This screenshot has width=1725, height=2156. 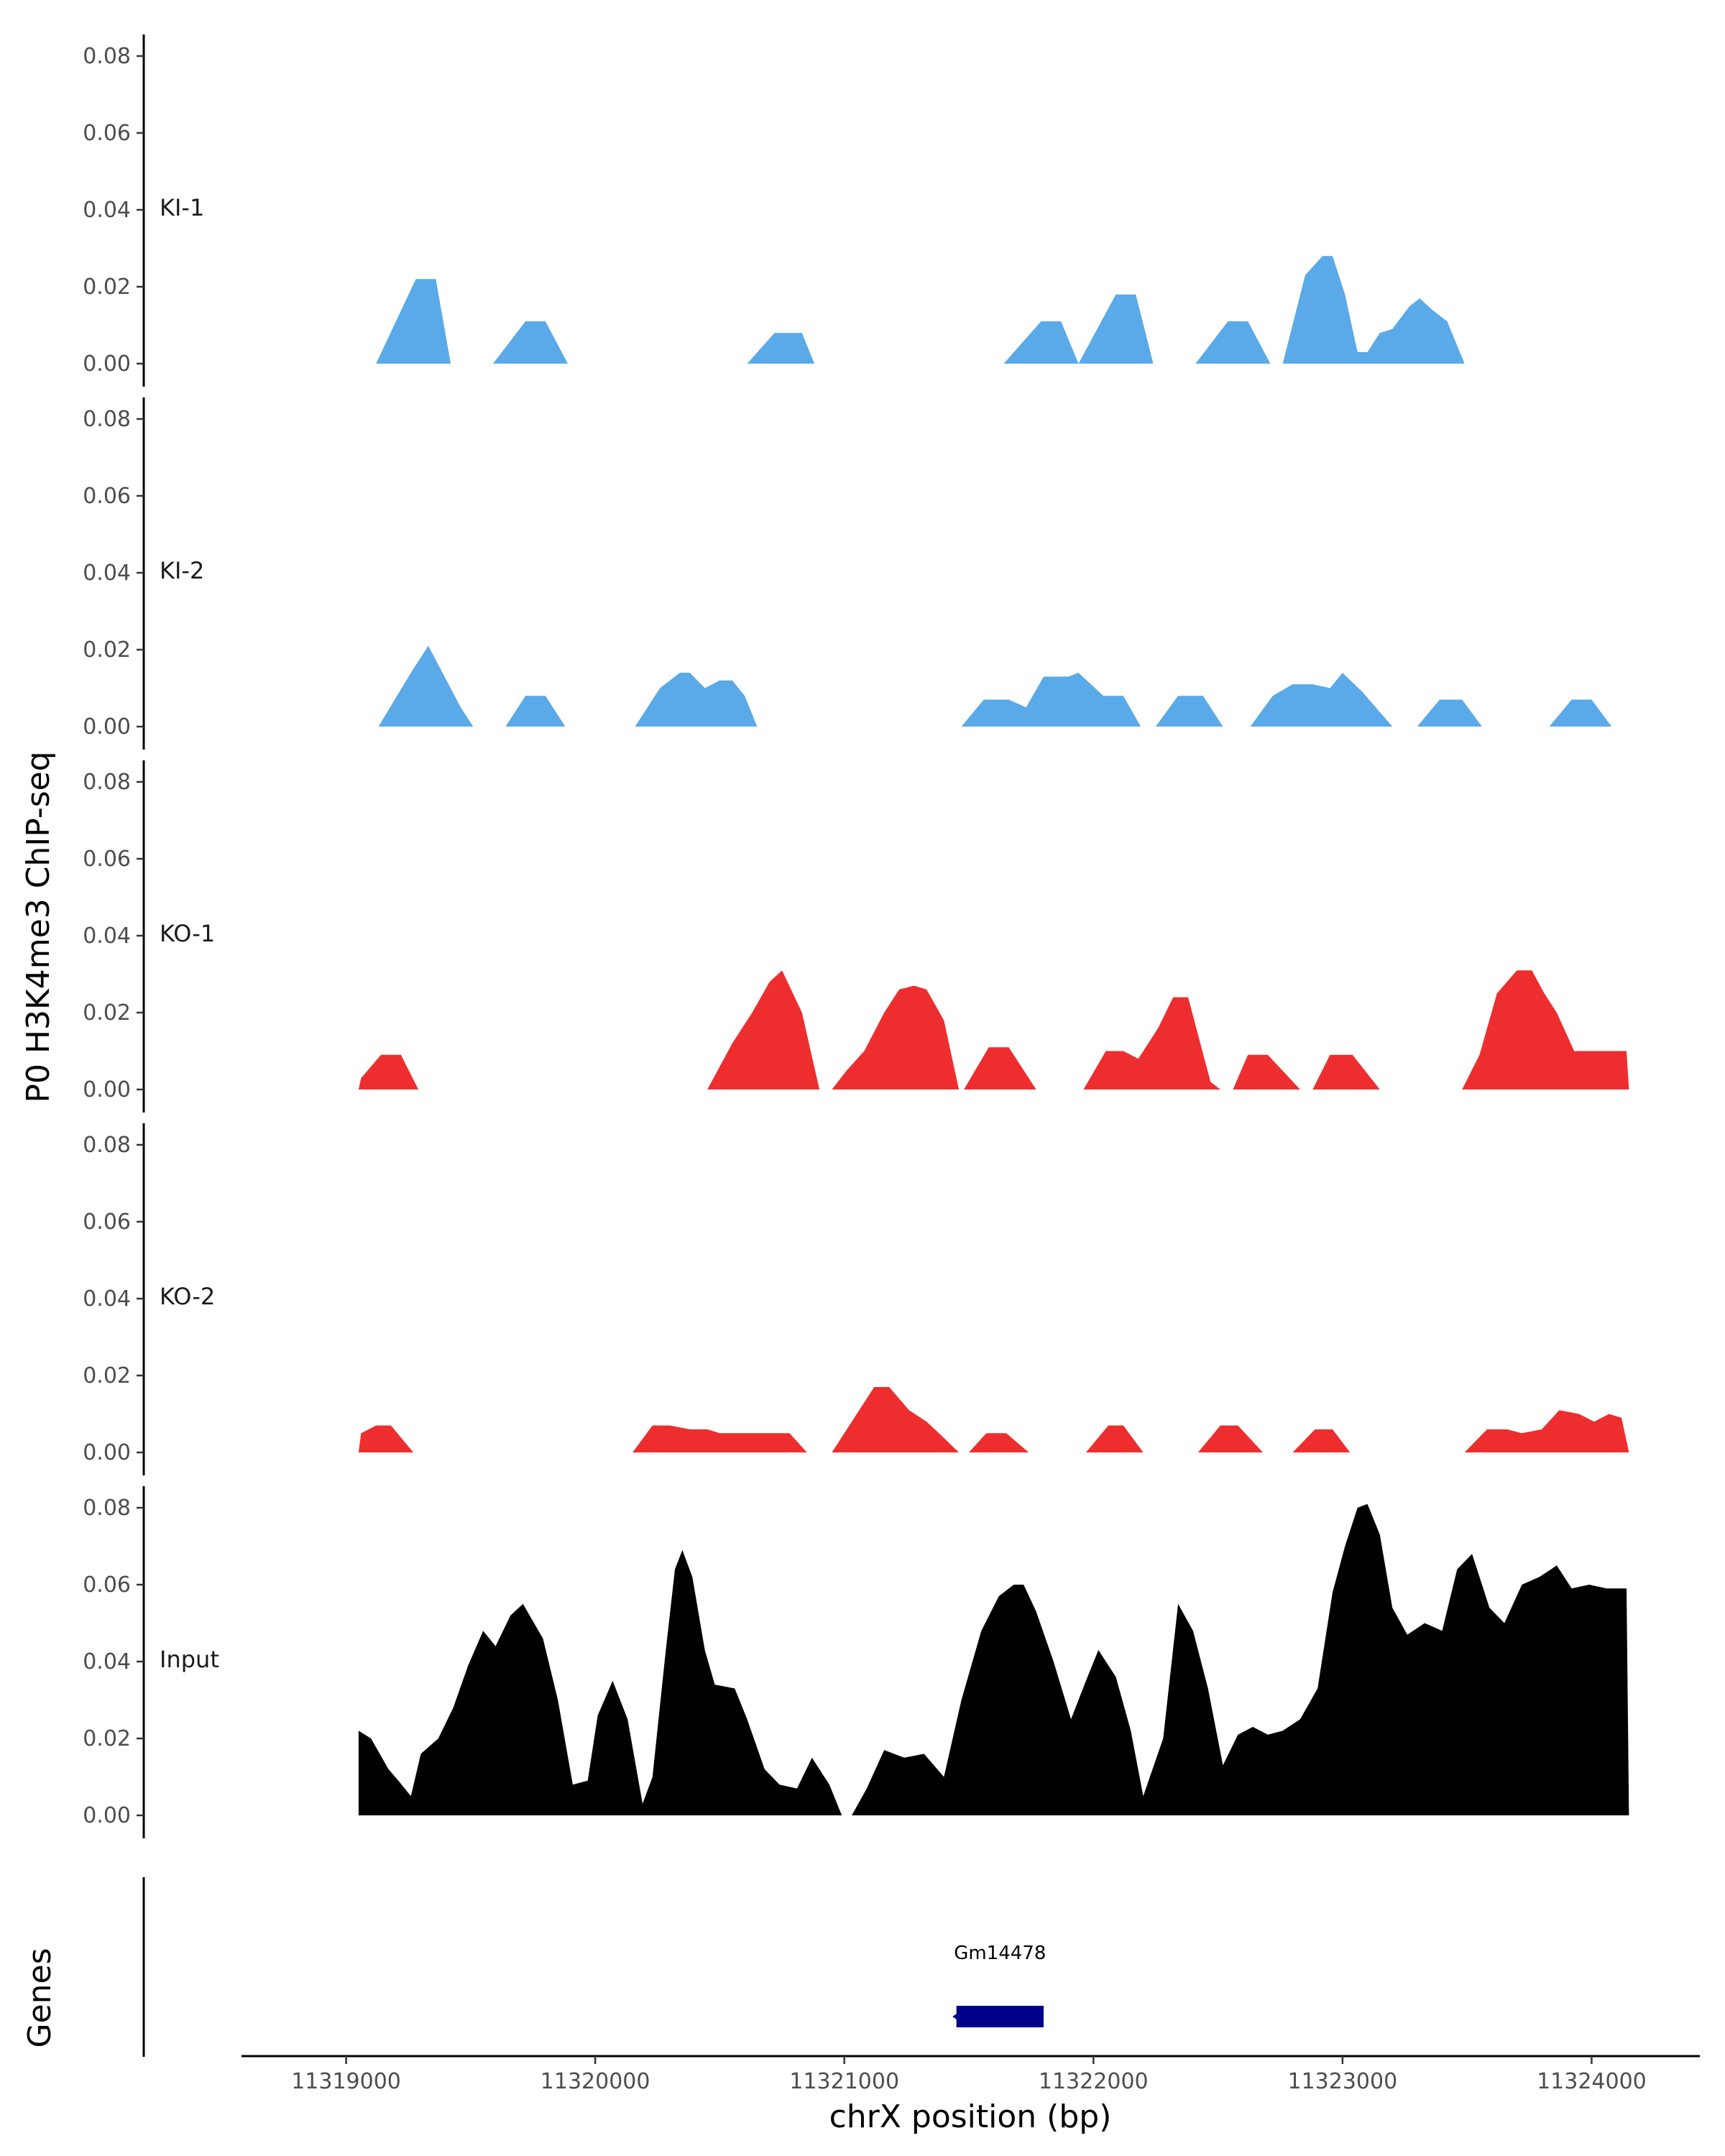 I want to click on track-label: KI-2, so click(x=182, y=570).